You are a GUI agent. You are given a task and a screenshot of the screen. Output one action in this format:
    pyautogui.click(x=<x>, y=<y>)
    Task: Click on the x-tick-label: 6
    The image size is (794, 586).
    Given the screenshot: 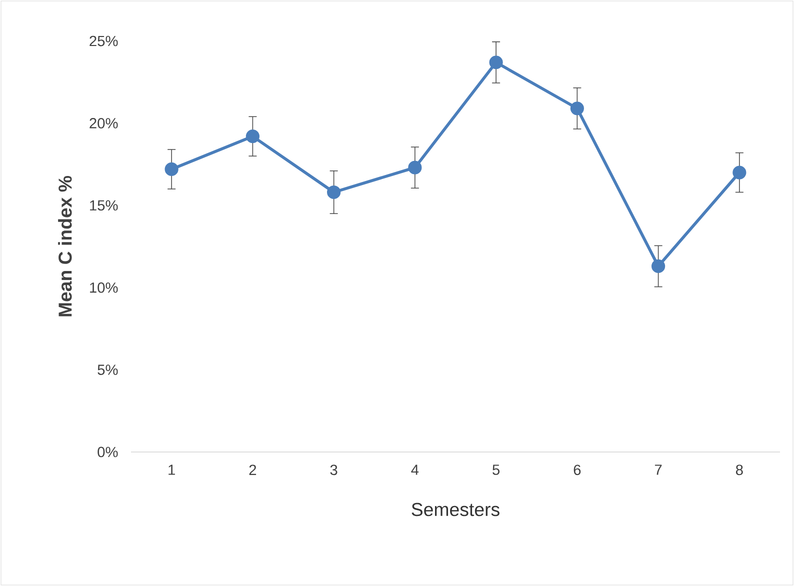 What is the action you would take?
    pyautogui.click(x=577, y=470)
    